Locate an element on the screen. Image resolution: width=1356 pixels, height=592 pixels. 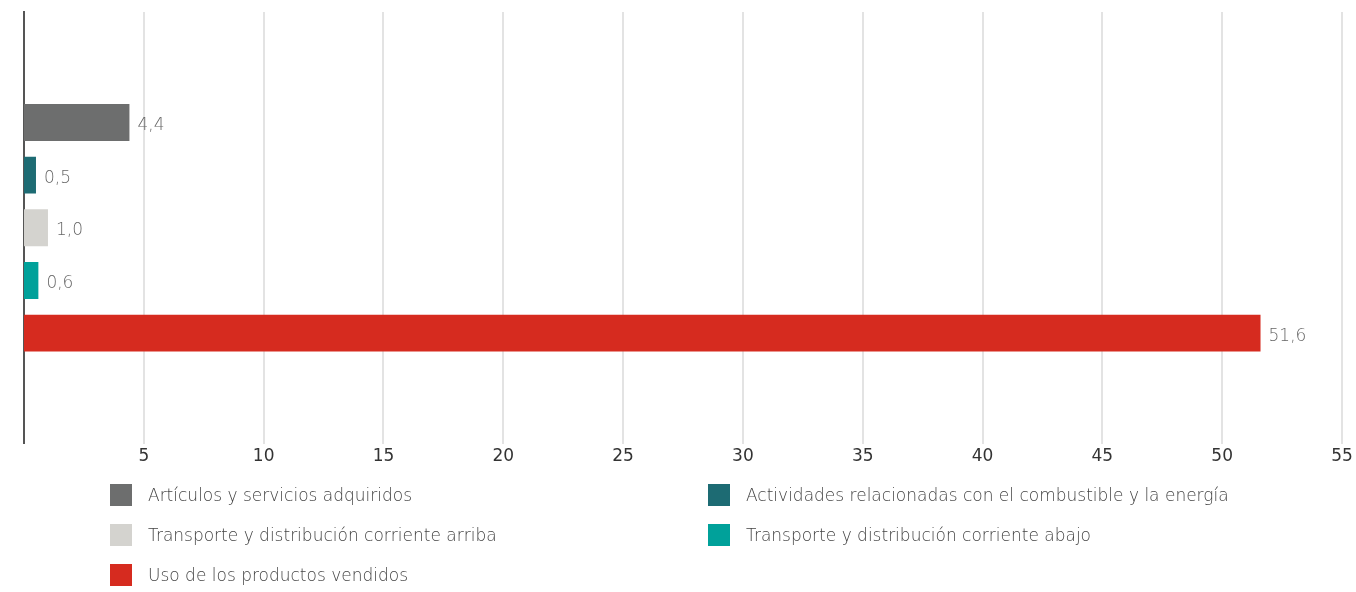
x-tick-label: 45 is located at coordinates (1102, 455).